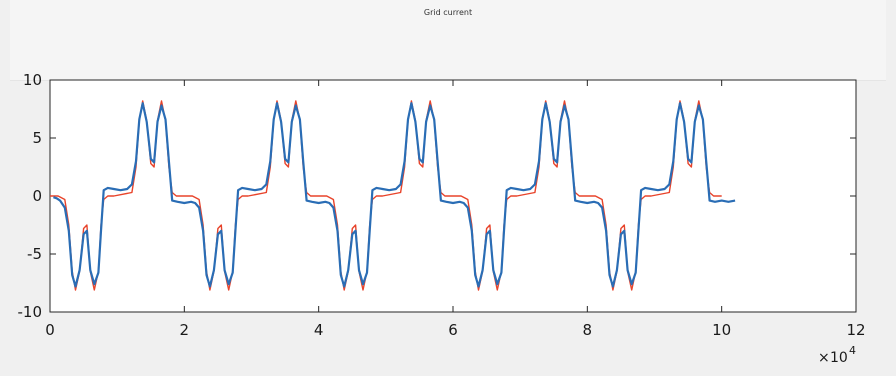 The height and width of the screenshot is (376, 896). I want to click on x-multiplier-base: 10, so click(839, 358).